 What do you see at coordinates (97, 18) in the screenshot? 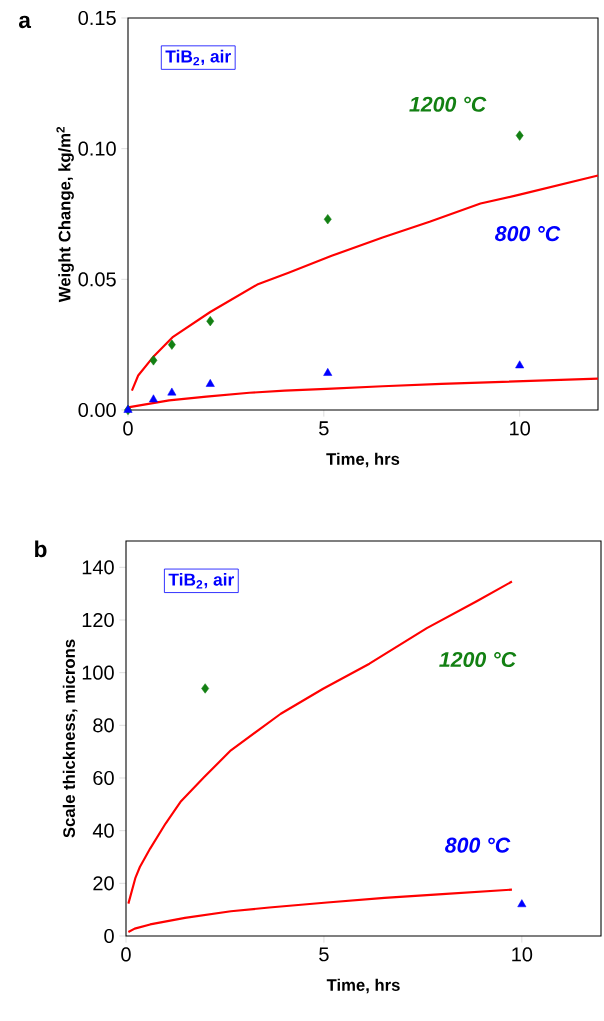
I see `y-tick-label: 0.15` at bounding box center [97, 18].